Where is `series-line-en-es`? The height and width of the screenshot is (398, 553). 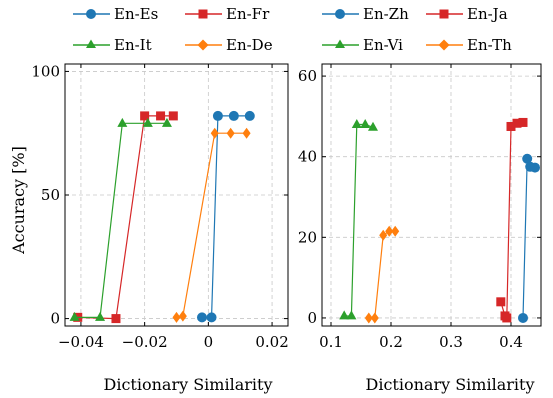 series-line-en-es is located at coordinates (225, 216).